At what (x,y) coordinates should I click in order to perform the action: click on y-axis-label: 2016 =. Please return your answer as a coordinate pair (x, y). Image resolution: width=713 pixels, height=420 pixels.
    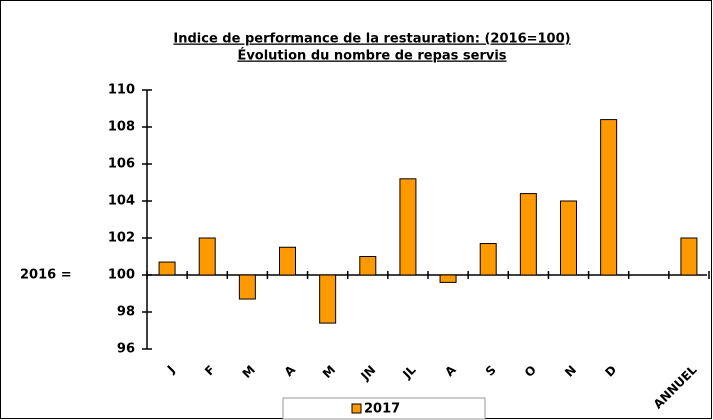
    Looking at the image, I should click on (46, 275).